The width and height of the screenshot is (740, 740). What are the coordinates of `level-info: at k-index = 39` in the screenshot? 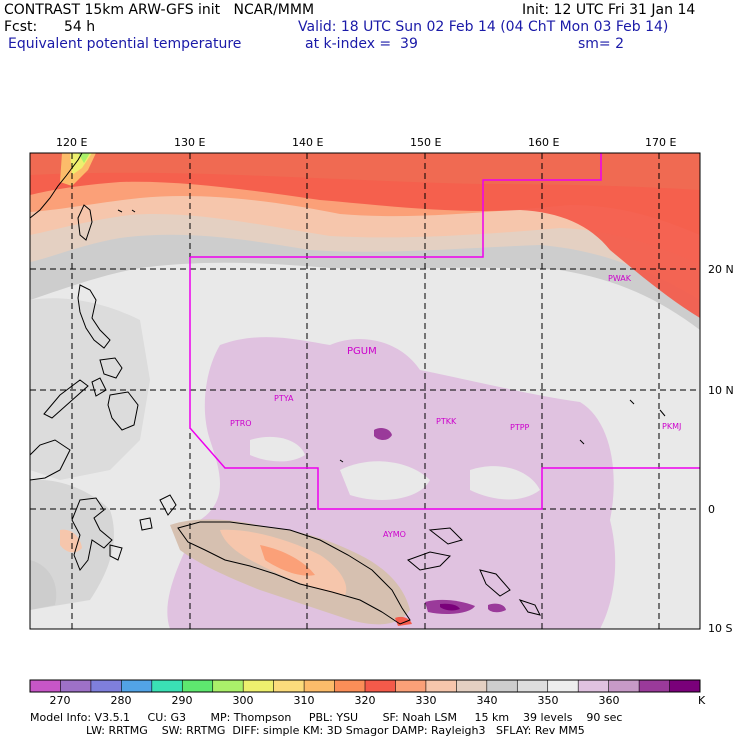 It's located at (361, 44).